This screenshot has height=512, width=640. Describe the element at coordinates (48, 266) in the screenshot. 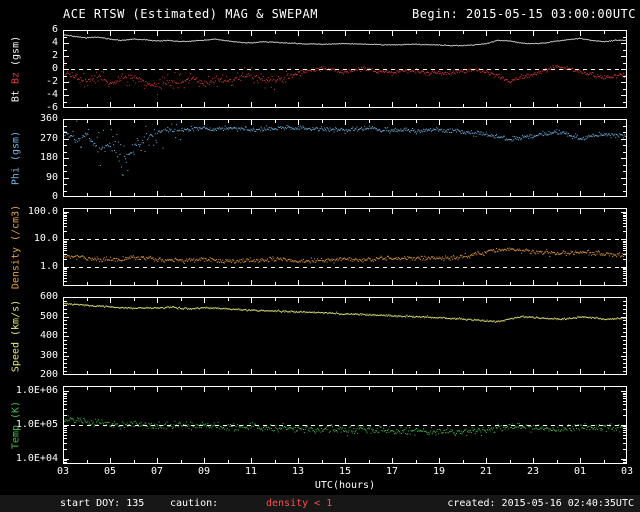

I see `y-tick-label-density: 1.0` at that location.